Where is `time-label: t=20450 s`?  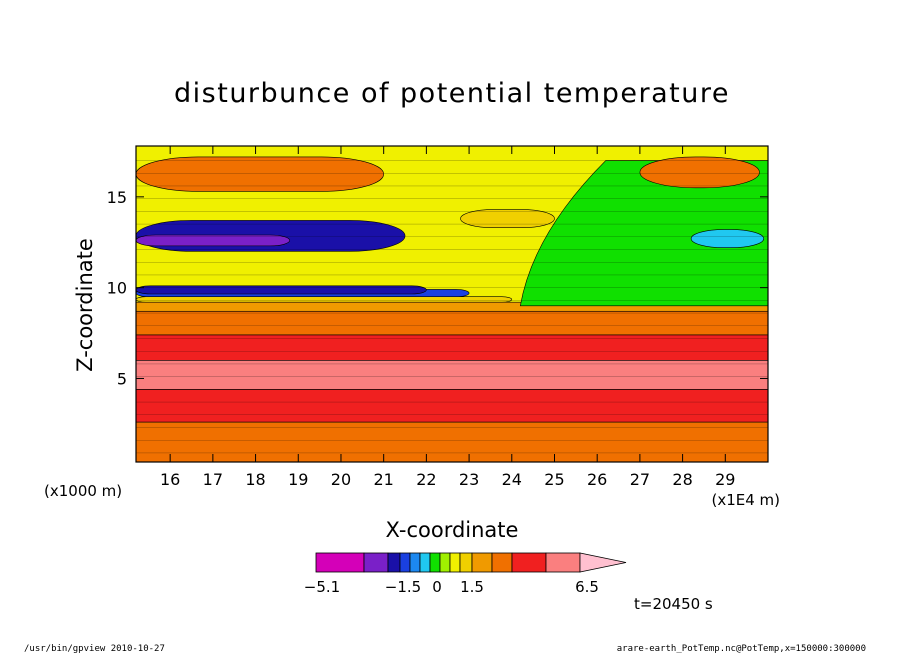 time-label: t=20450 s is located at coordinates (673, 604).